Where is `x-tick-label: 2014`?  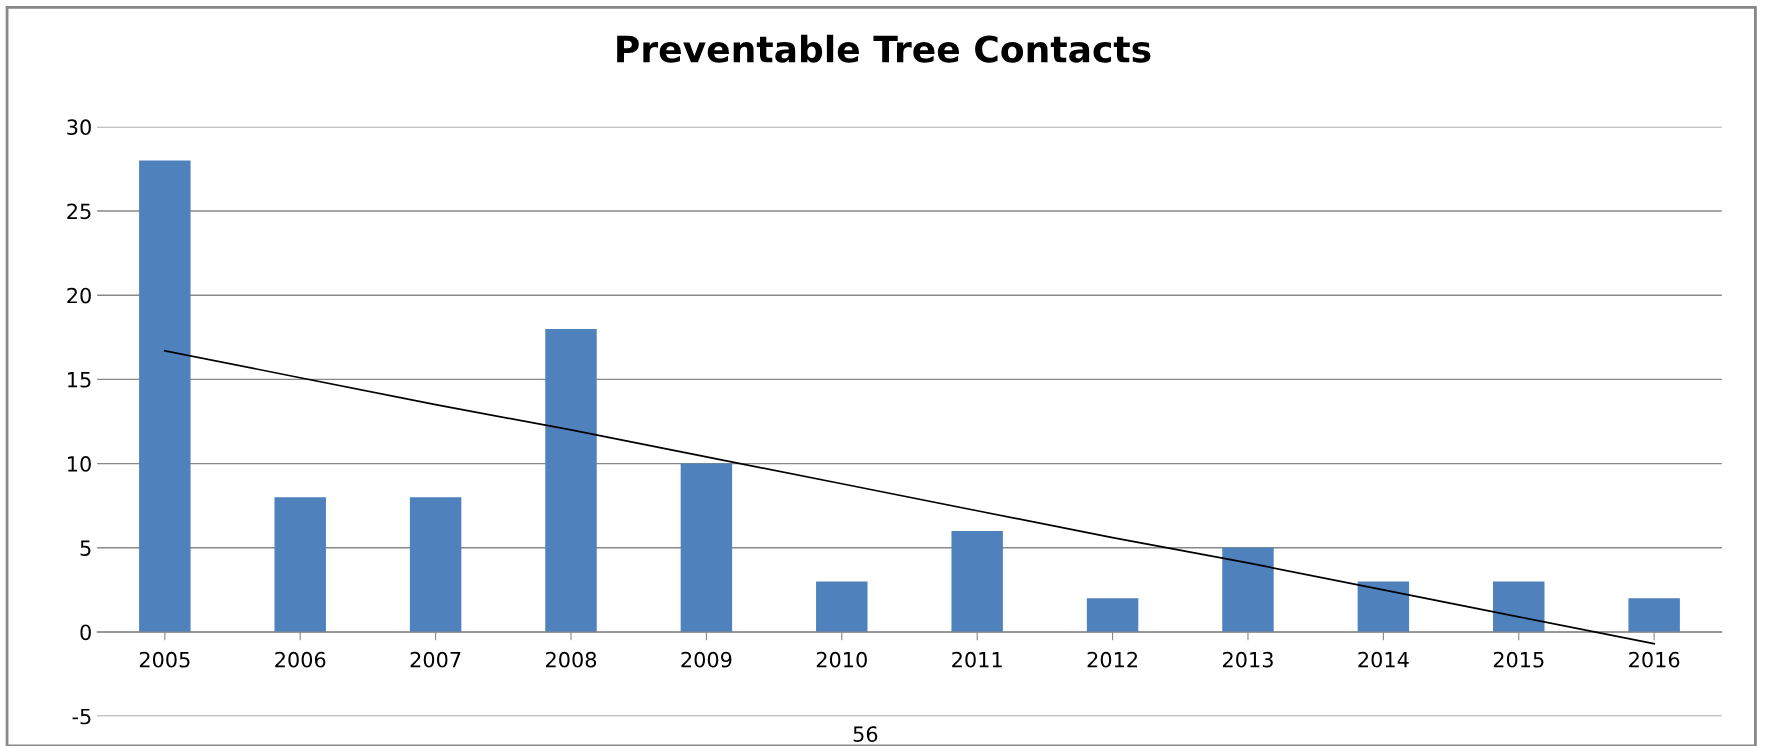
x-tick-label: 2014 is located at coordinates (1383, 659).